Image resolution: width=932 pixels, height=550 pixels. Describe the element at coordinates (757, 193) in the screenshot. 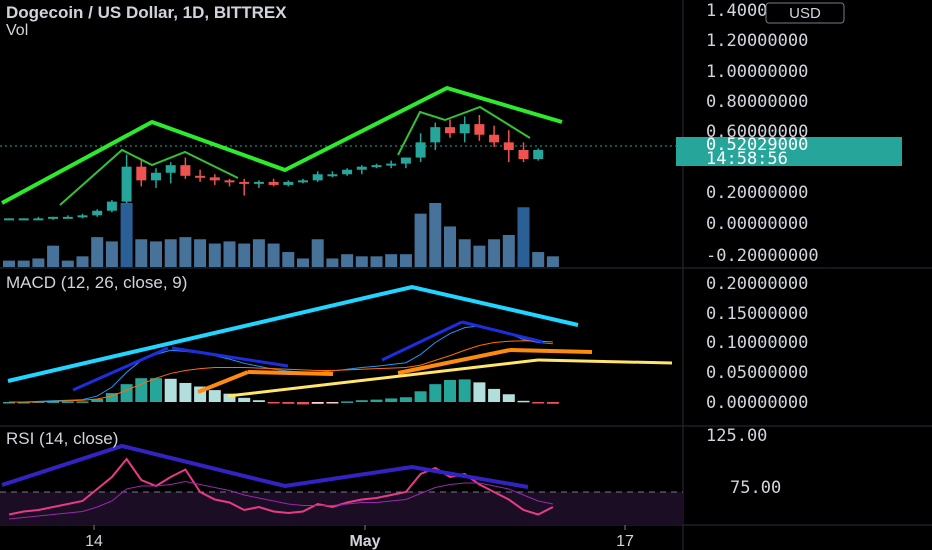

I see `price-axis-tick: 0.20000000` at that location.